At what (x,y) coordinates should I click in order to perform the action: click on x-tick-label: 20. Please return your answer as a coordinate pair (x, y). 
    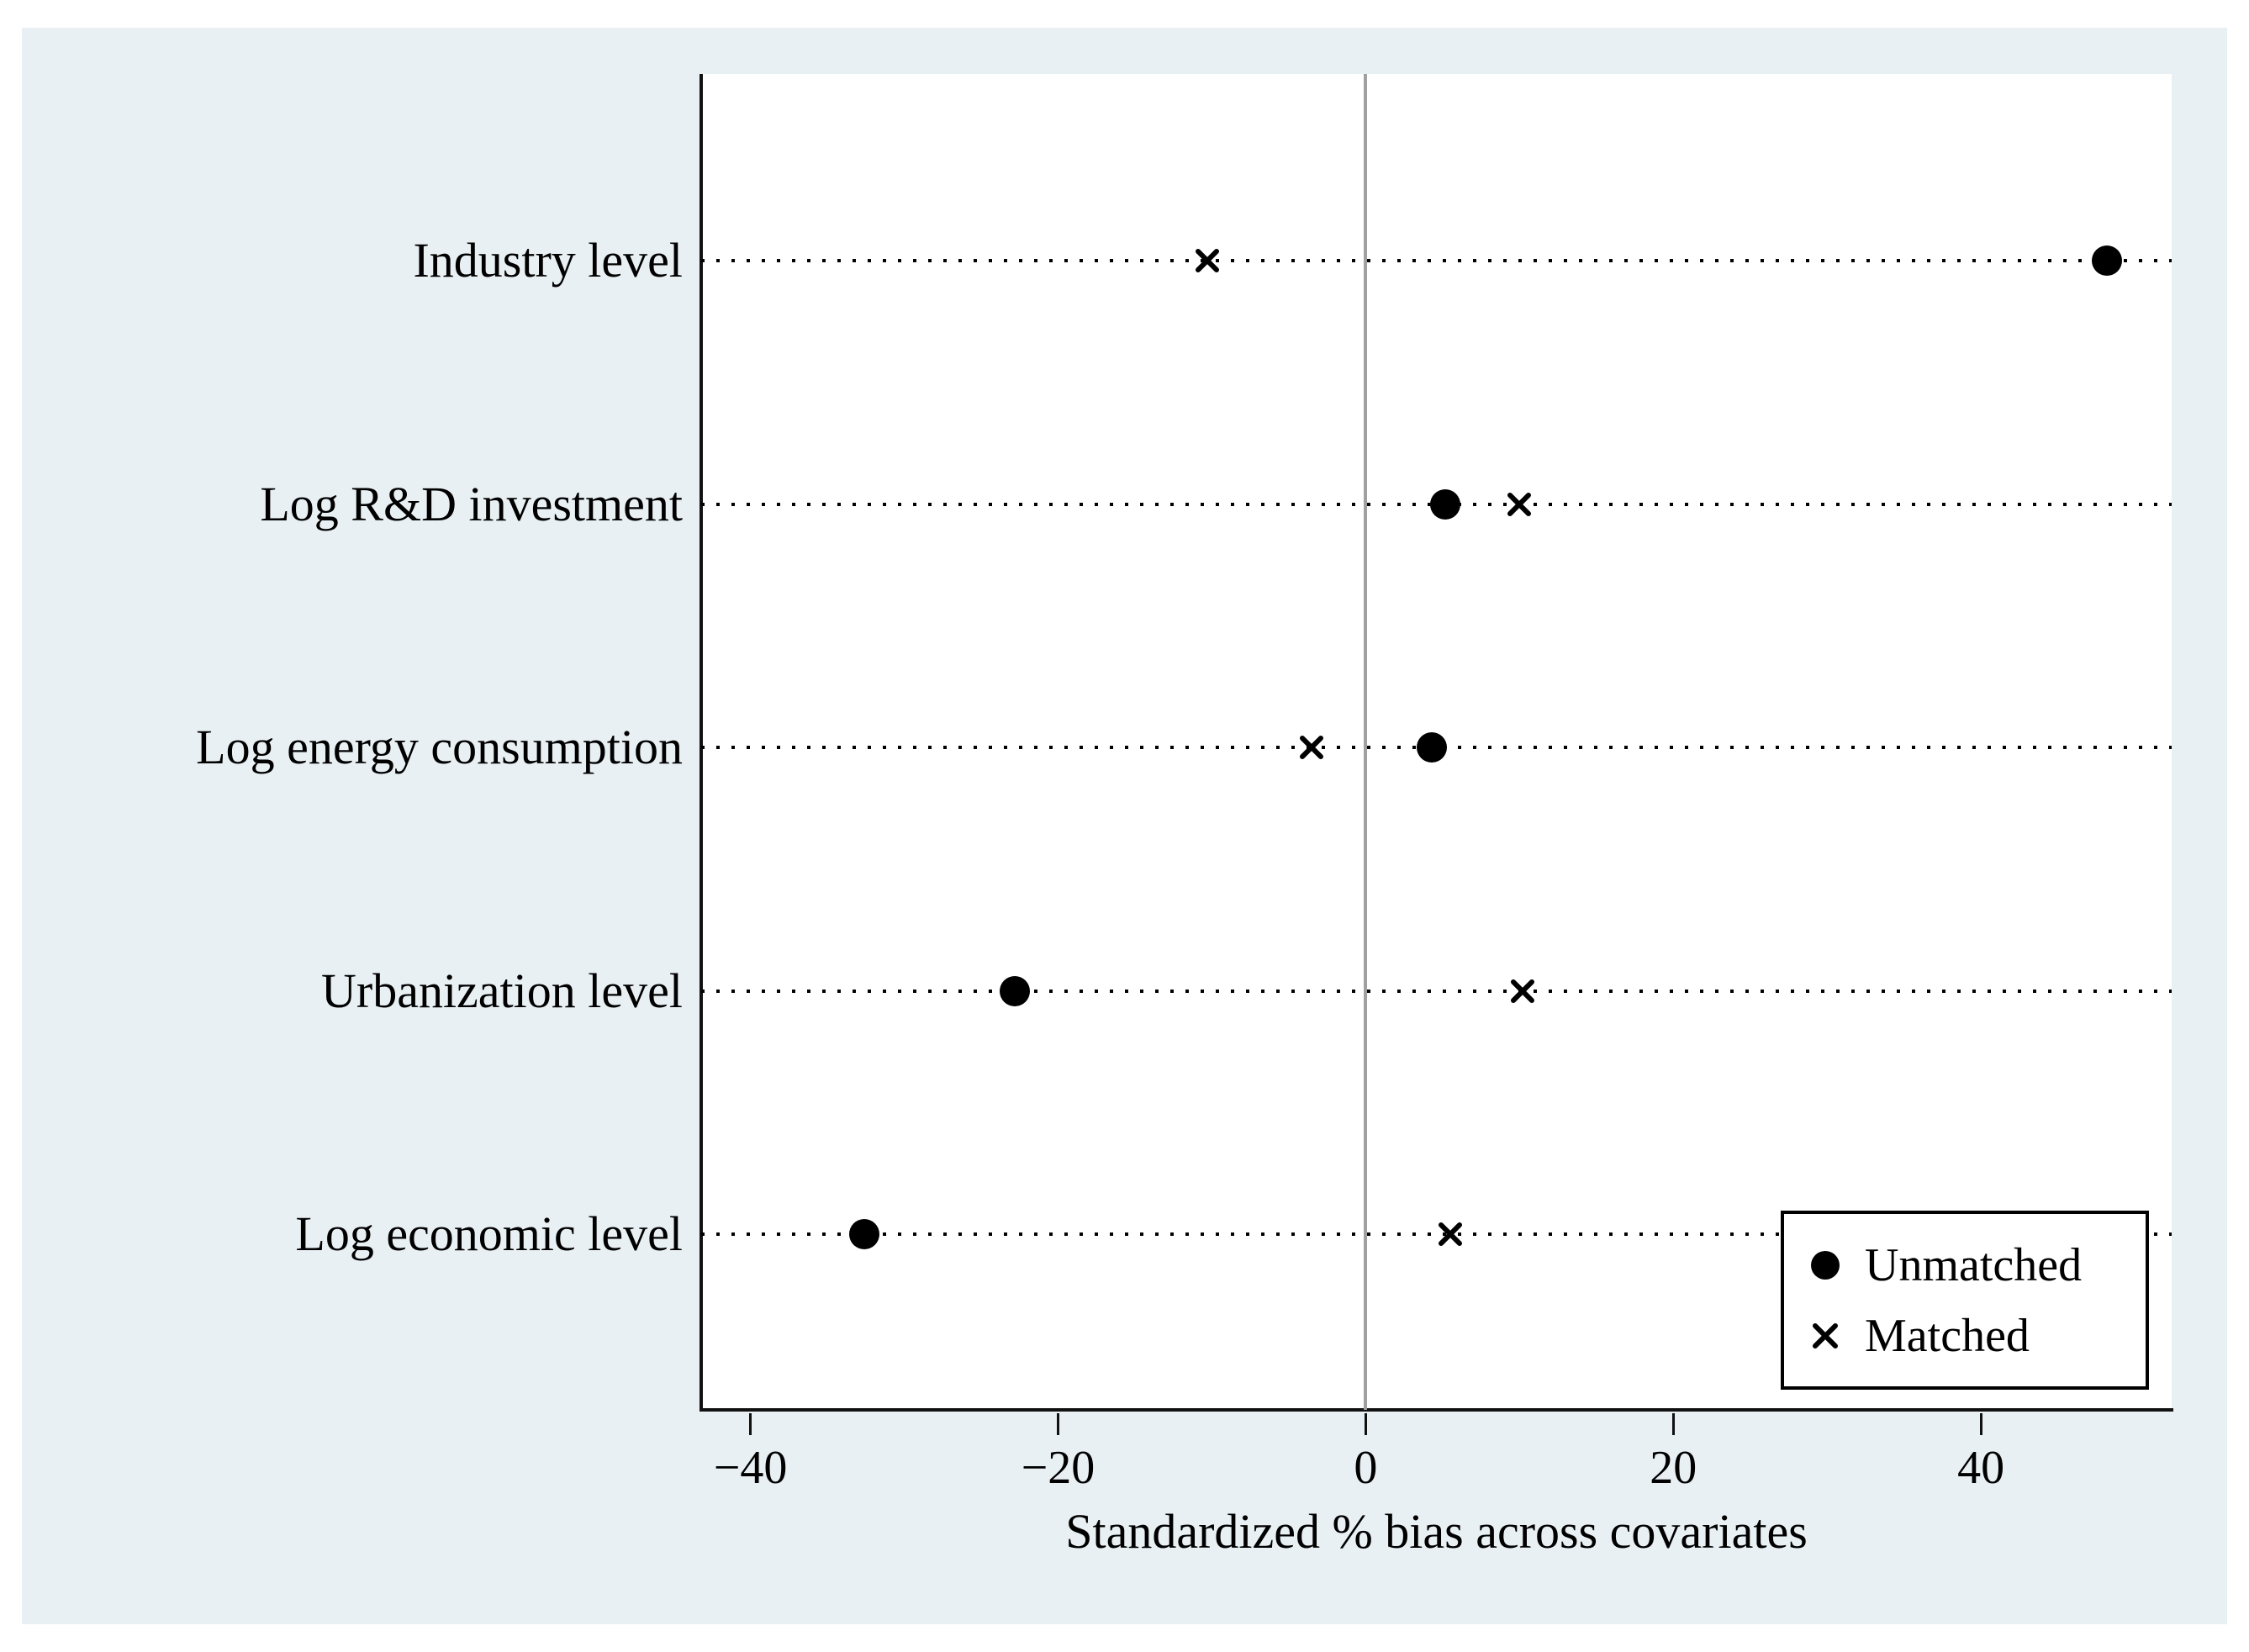
    Looking at the image, I should click on (1673, 1468).